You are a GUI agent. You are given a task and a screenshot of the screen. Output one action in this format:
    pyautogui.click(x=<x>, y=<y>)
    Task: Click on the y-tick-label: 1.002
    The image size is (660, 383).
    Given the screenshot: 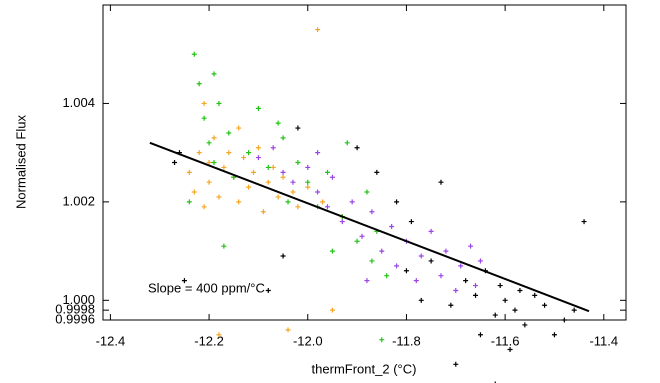 What is the action you would take?
    pyautogui.click(x=78, y=200)
    